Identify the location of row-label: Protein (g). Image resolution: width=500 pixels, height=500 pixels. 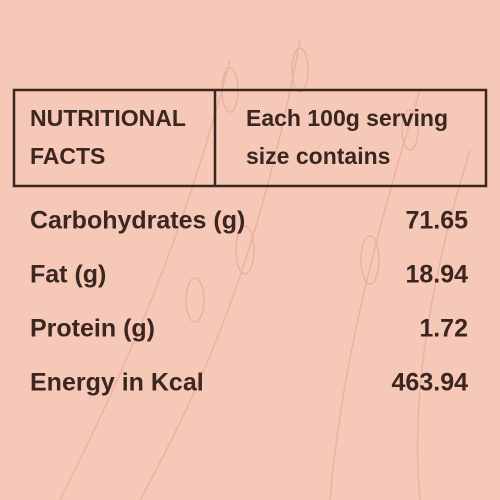
(92, 329).